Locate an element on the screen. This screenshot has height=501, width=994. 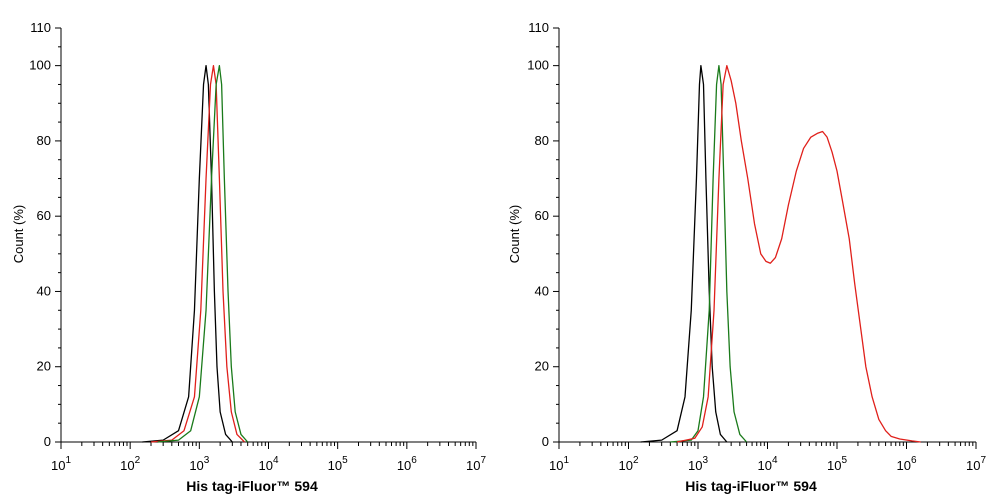
chart-right-ylabel: Count (%) is located at coordinates (514, 234).